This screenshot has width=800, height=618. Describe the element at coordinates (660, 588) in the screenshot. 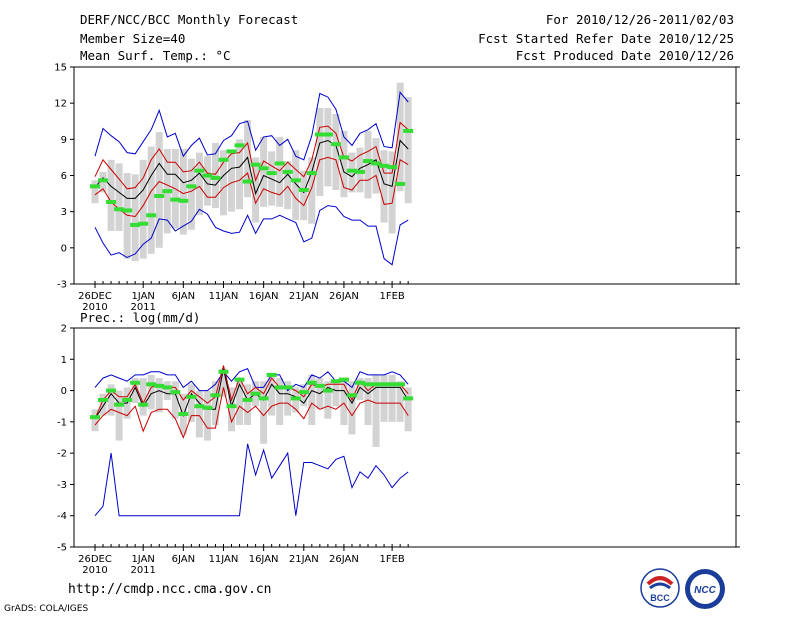

I see `bcc-logo: BCC` at that location.